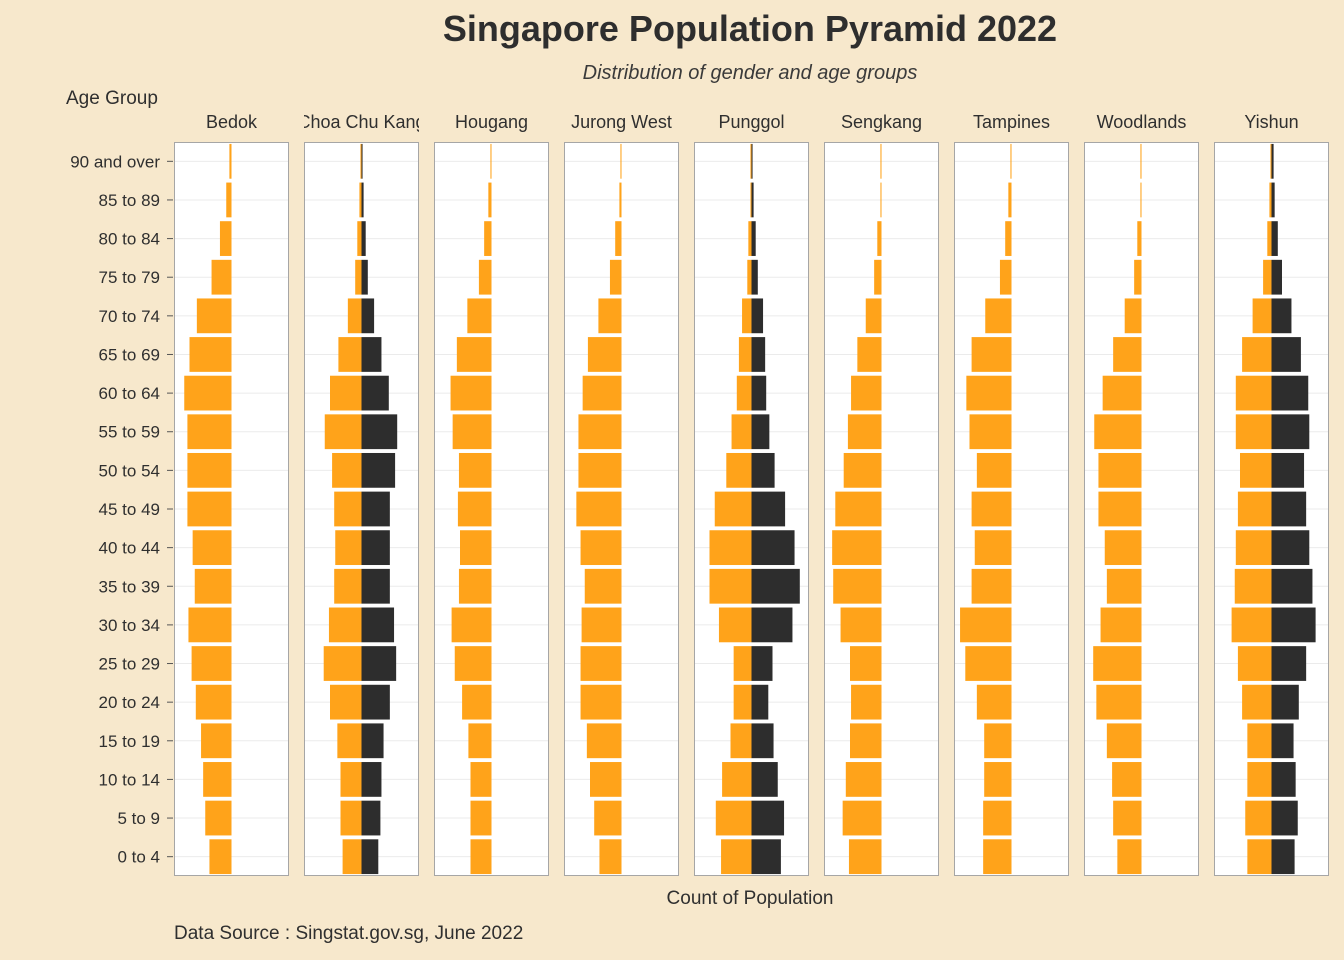 Image resolution: width=1344 pixels, height=960 pixels. What do you see at coordinates (1011, 122) in the screenshot?
I see `facet-label: Tampines` at bounding box center [1011, 122].